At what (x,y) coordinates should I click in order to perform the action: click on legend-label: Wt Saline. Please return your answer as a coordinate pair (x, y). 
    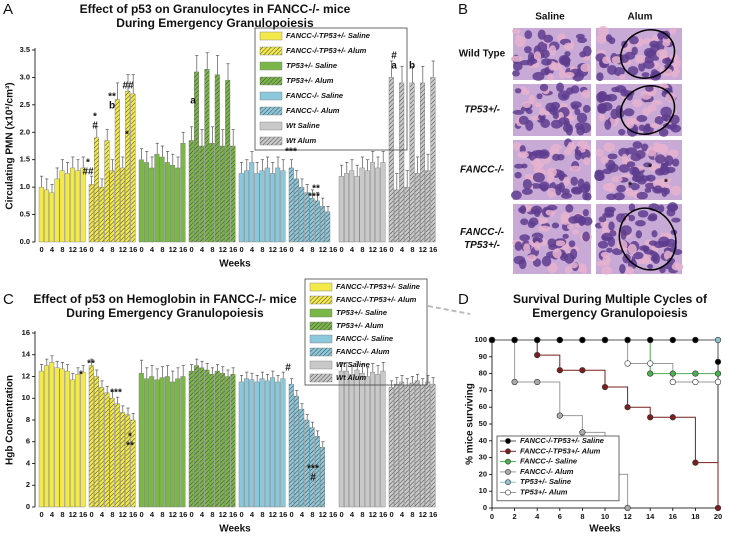
    Looking at the image, I should click on (353, 364).